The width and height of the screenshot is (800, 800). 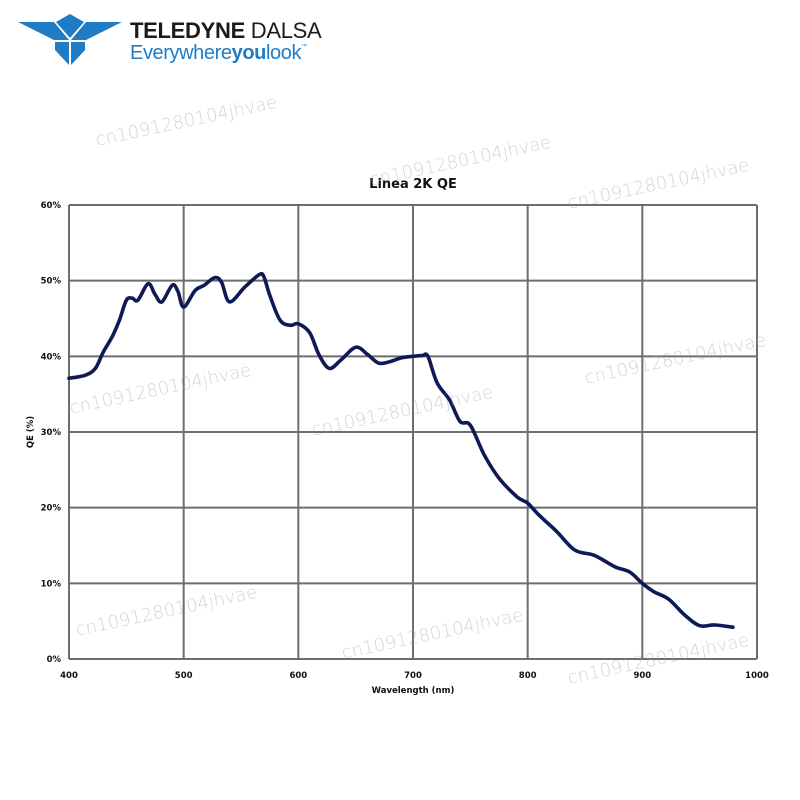 I want to click on y-tick-label: 30%, so click(x=51, y=433).